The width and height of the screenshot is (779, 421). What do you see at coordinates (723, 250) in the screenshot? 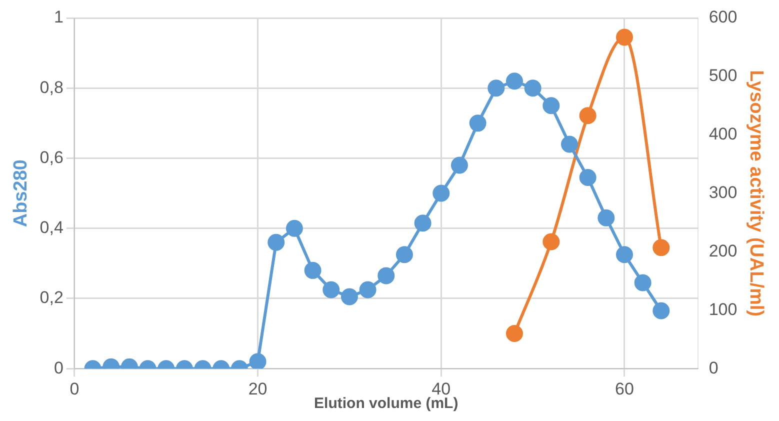
I see `y2-tick-label: 200` at bounding box center [723, 250].